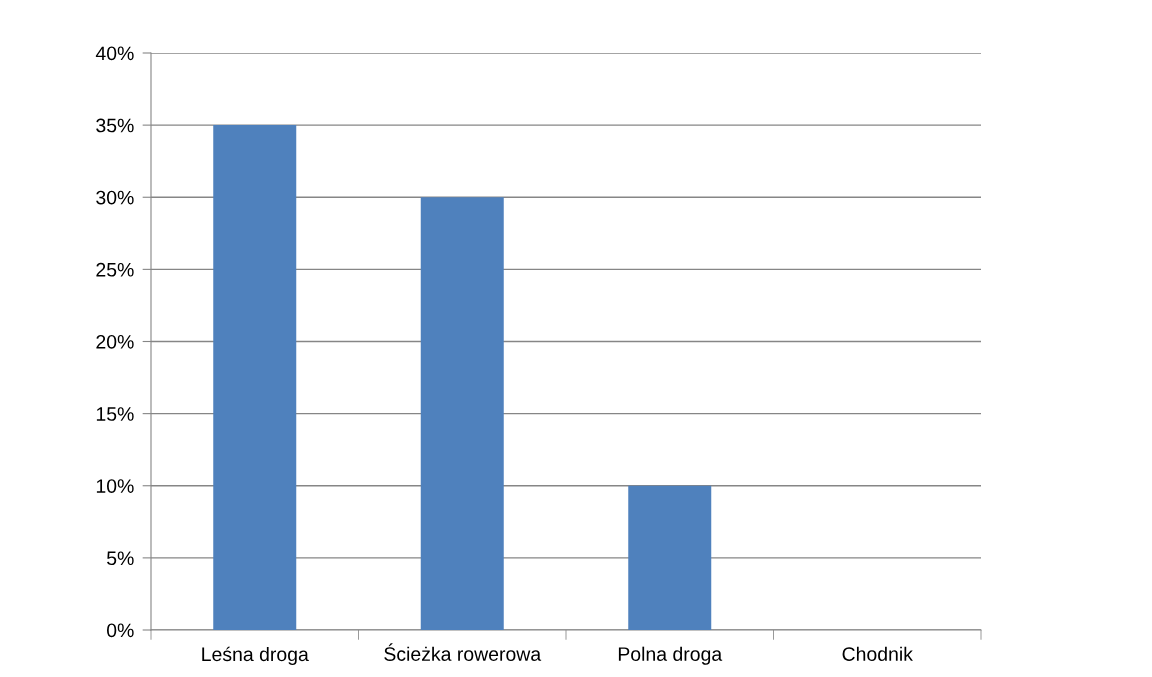  What do you see at coordinates (120, 630) in the screenshot?
I see `y-tick-label: 0%` at bounding box center [120, 630].